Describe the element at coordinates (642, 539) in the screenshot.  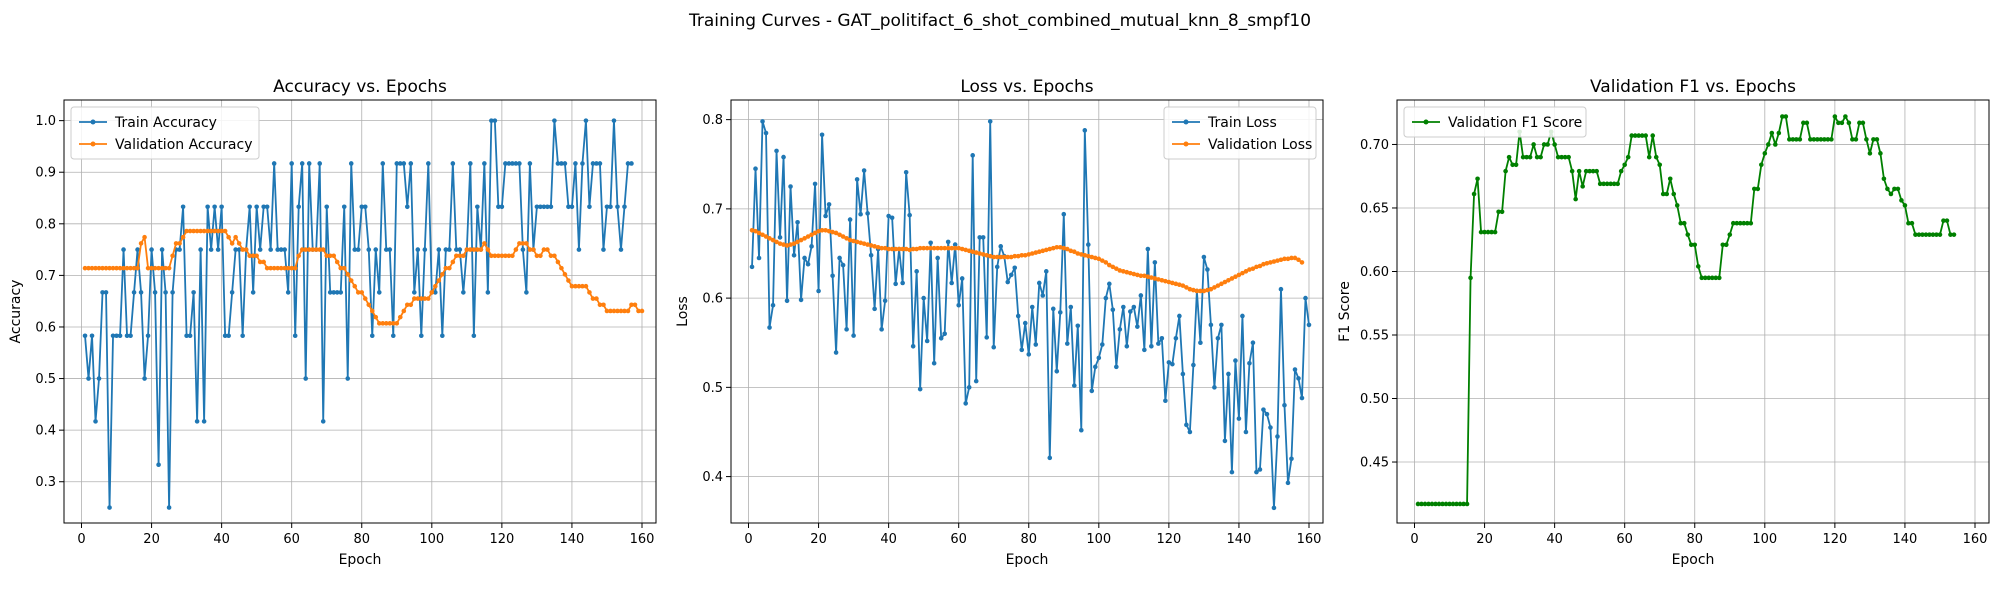
I see `acc-x-tick-label: 160` at that location.